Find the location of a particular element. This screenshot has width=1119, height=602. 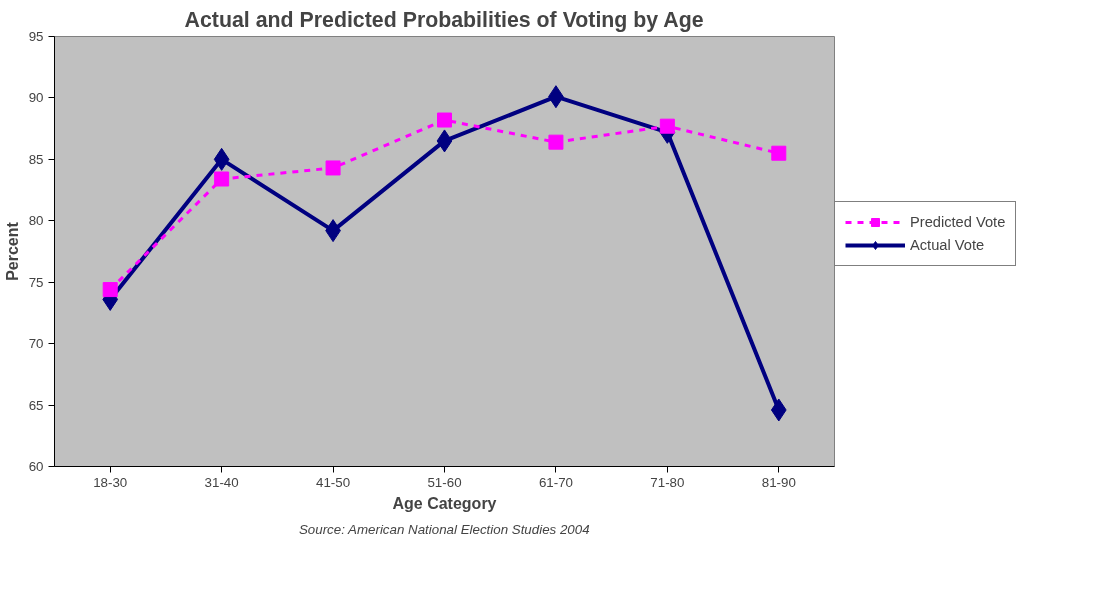

y-tick-label: 65 is located at coordinates (36, 405).